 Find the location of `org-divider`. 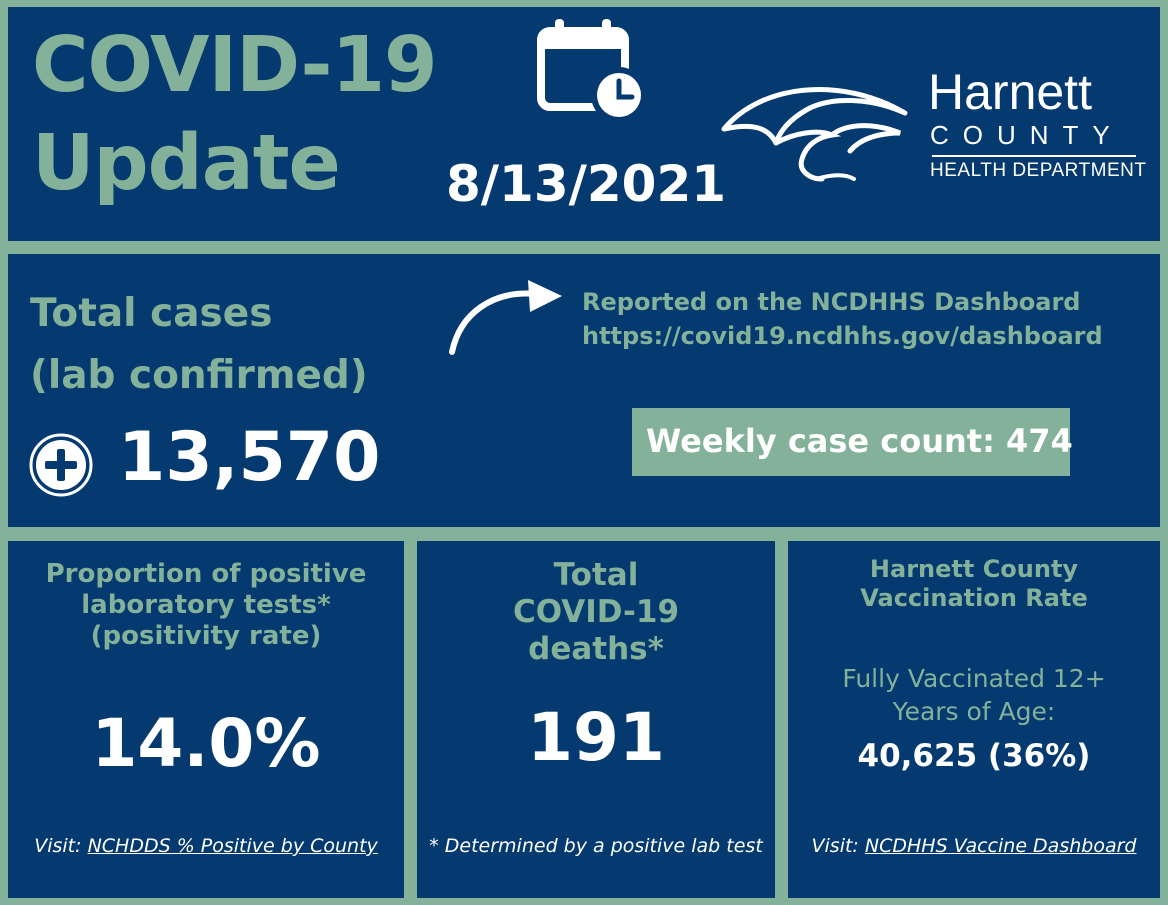

org-divider is located at coordinates (1034, 156).